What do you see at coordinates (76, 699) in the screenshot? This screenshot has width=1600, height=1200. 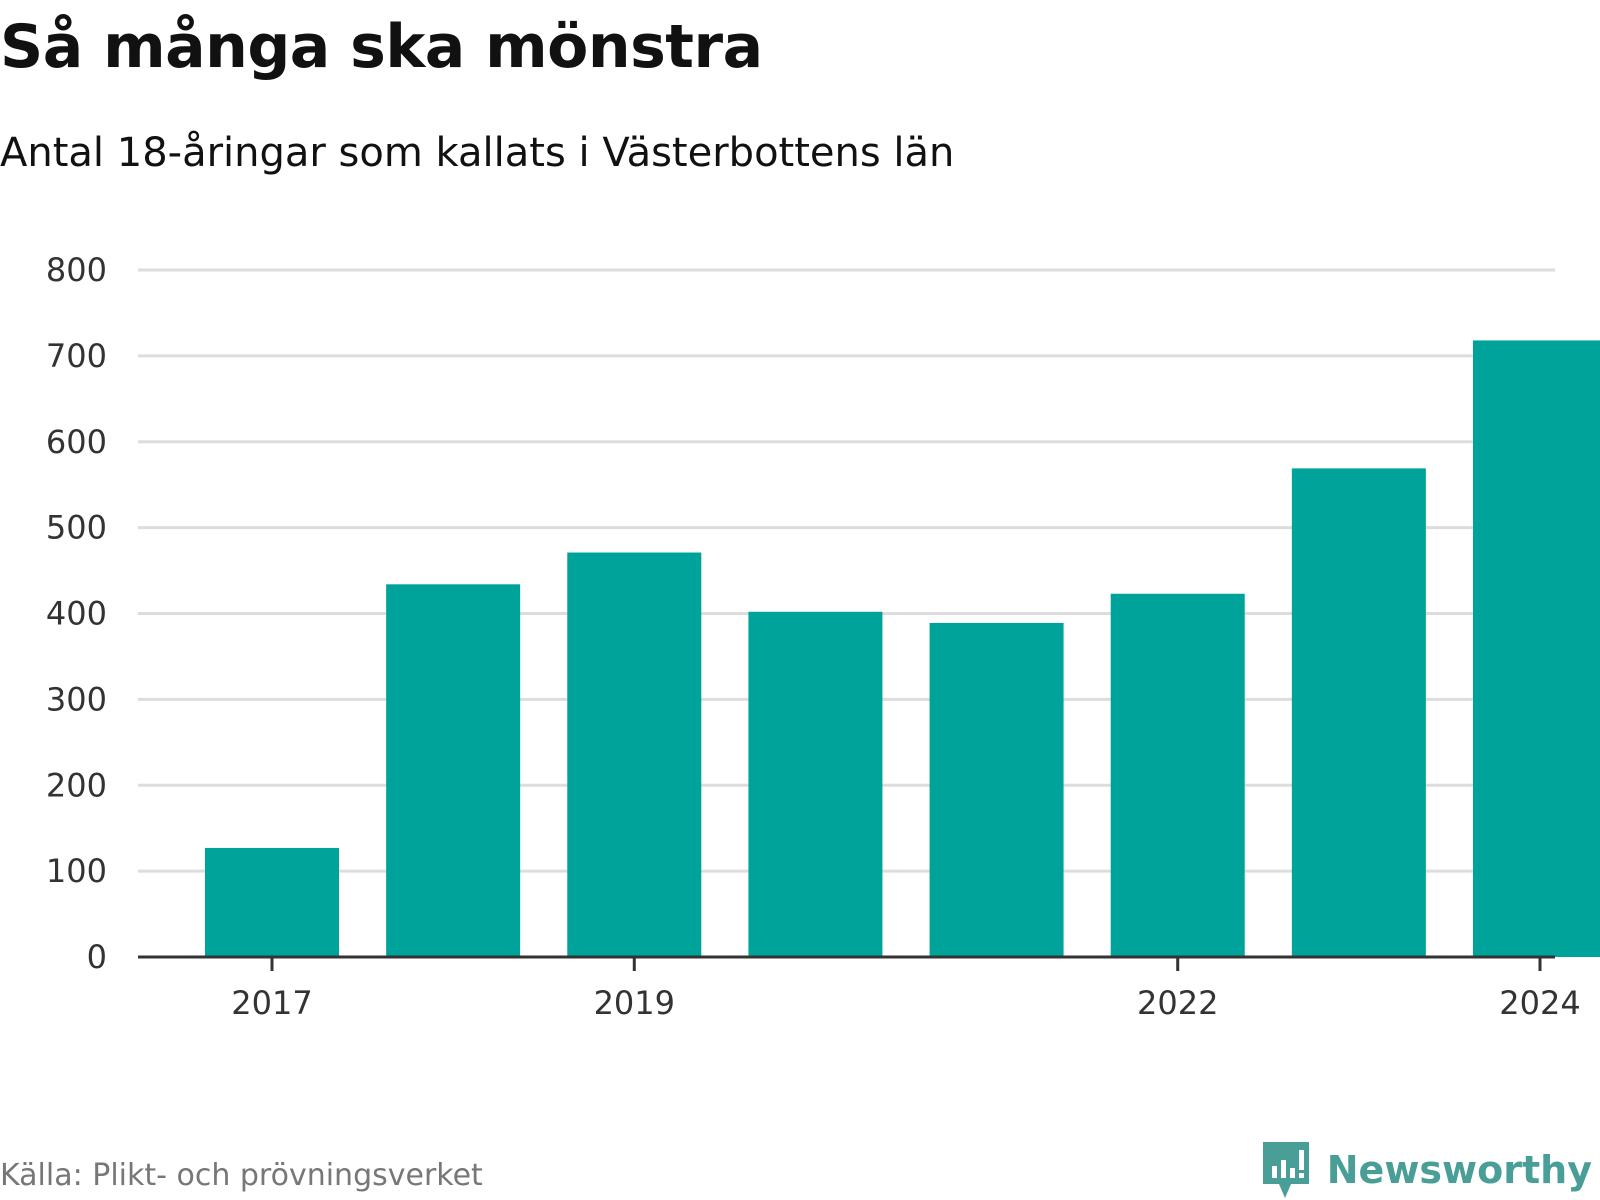 I see `y-tick-label-300: 300` at bounding box center [76, 699].